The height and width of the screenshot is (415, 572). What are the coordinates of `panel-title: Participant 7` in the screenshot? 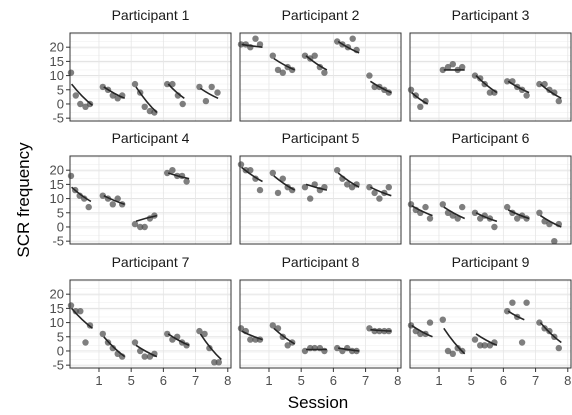 It's located at (151, 262).